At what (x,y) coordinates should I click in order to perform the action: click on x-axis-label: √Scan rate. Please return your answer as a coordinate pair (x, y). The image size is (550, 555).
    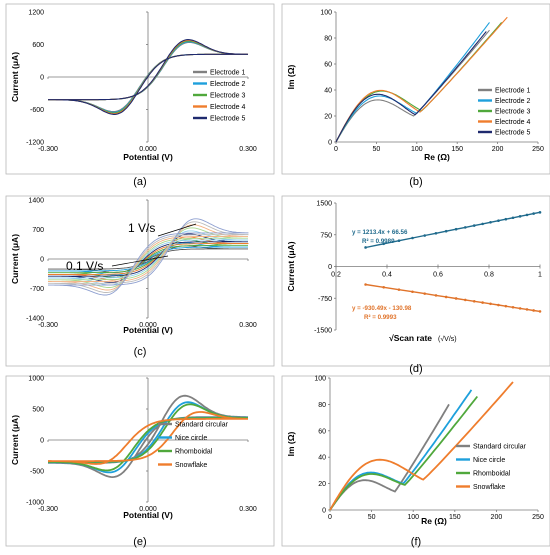
    Looking at the image, I should click on (410, 338).